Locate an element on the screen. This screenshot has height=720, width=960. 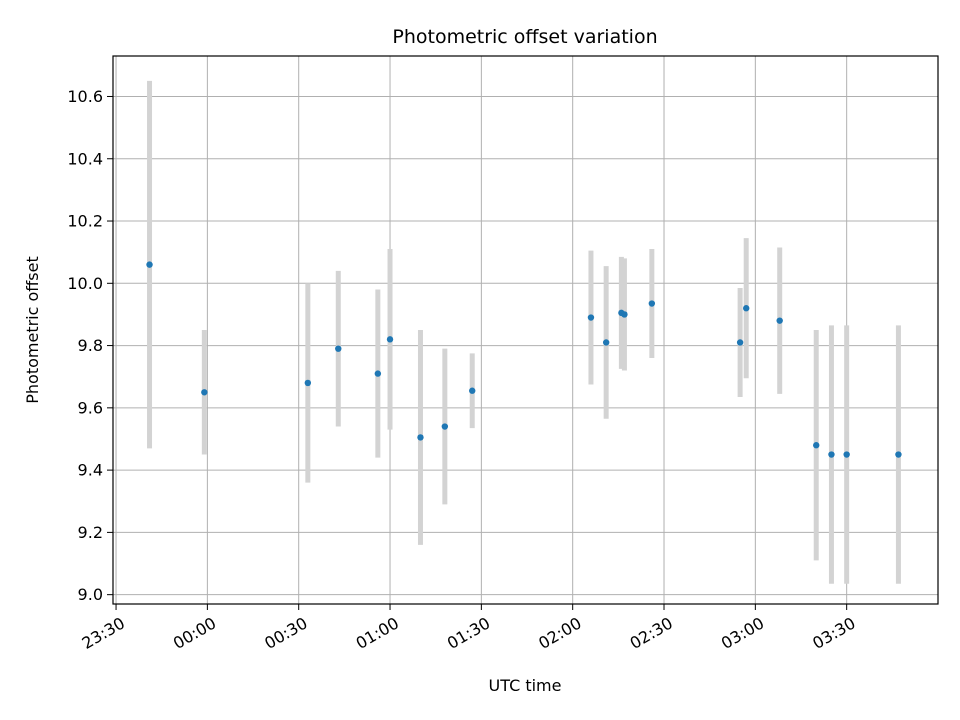
y-tick-label: 10.6 is located at coordinates (85, 96).